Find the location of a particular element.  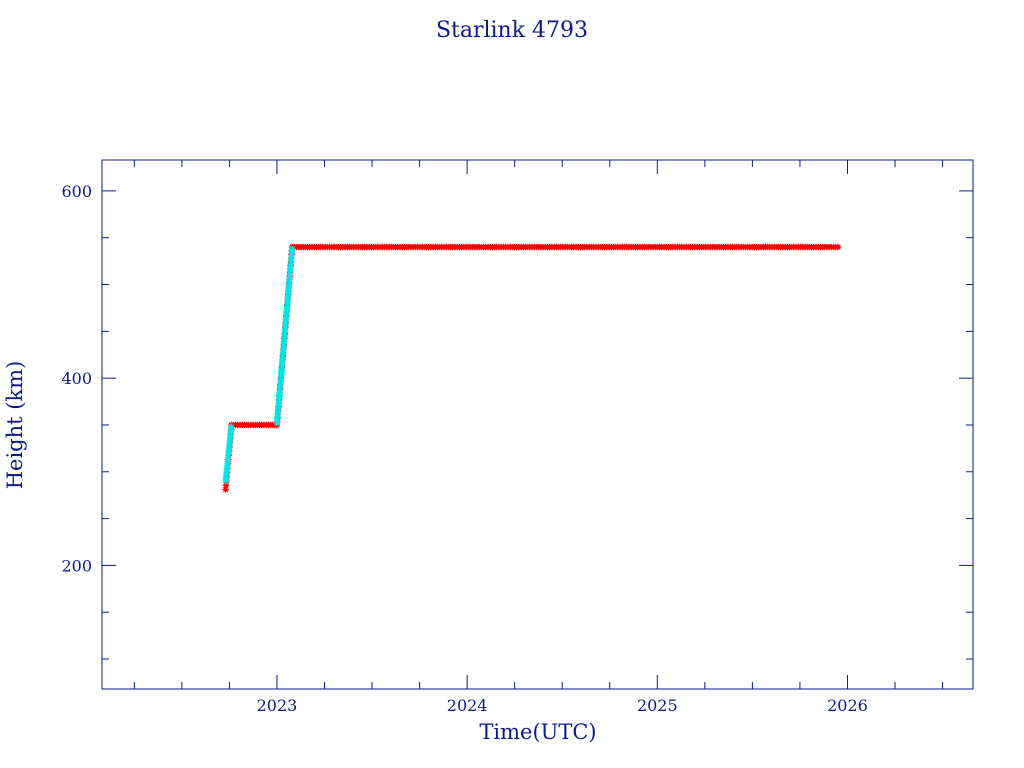

y-axis-label: Height (km) is located at coordinates (15, 425).